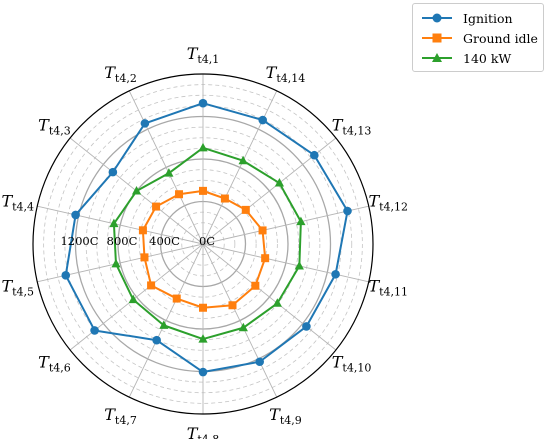 This screenshot has height=439, width=550. Describe the element at coordinates (487, 58) in the screenshot. I see `legend-label: 140 kW` at that location.